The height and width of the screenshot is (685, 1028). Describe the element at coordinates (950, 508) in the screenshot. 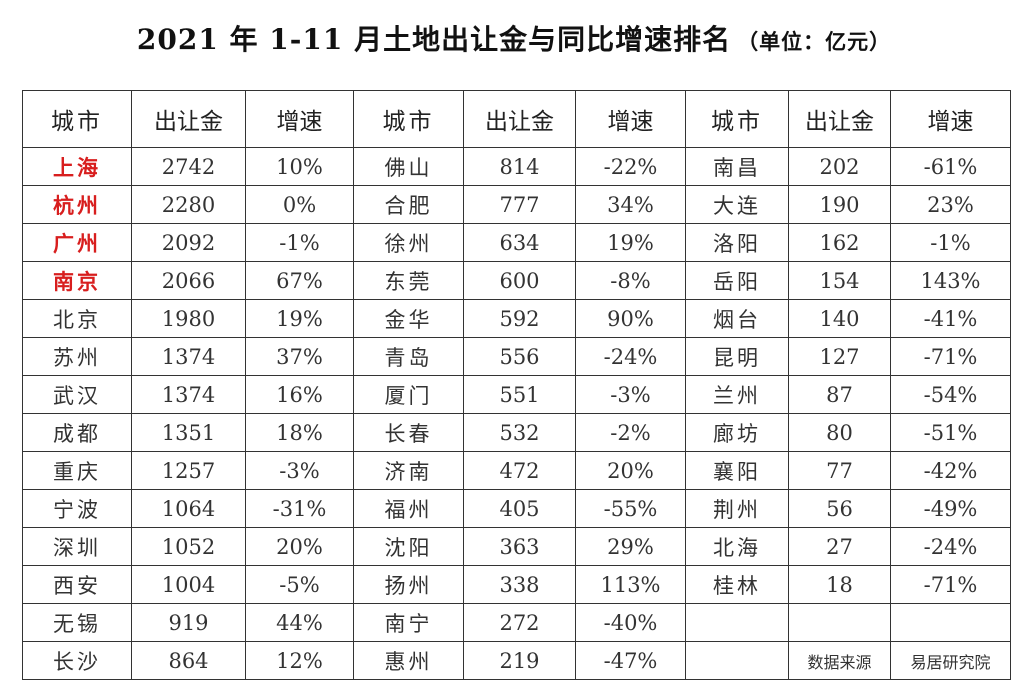

I see `growth-rate-cell: -49%` at that location.